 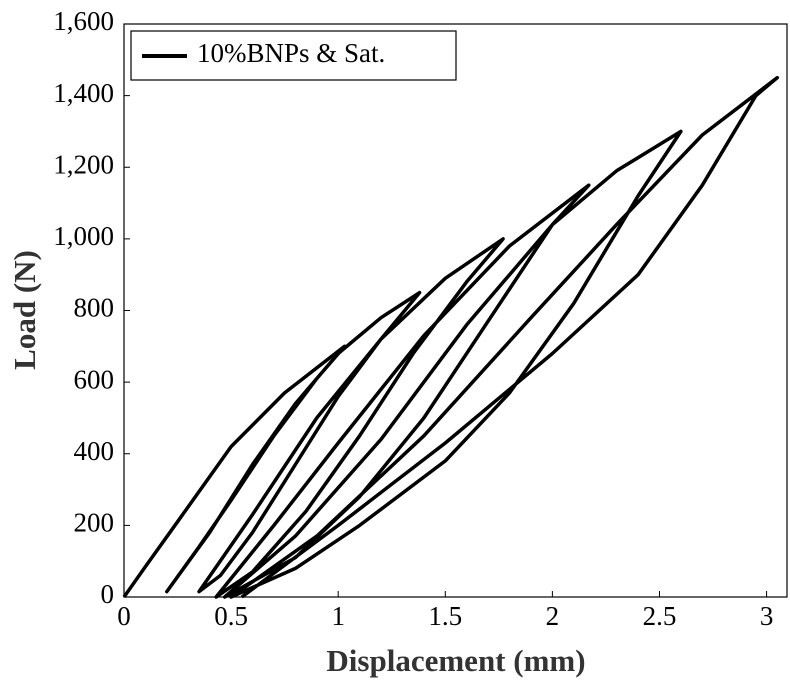 What do you see at coordinates (291, 53) in the screenshot?
I see `legend-label: 10%BNPs & Sat.` at bounding box center [291, 53].